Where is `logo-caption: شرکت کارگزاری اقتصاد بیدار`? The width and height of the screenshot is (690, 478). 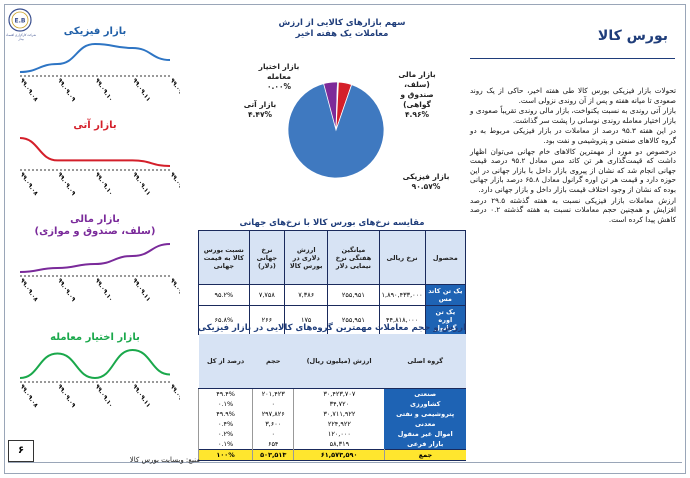 logo-caption: شرکت کارگزاری اقتصاد بیدار is located at coordinates (21, 37).